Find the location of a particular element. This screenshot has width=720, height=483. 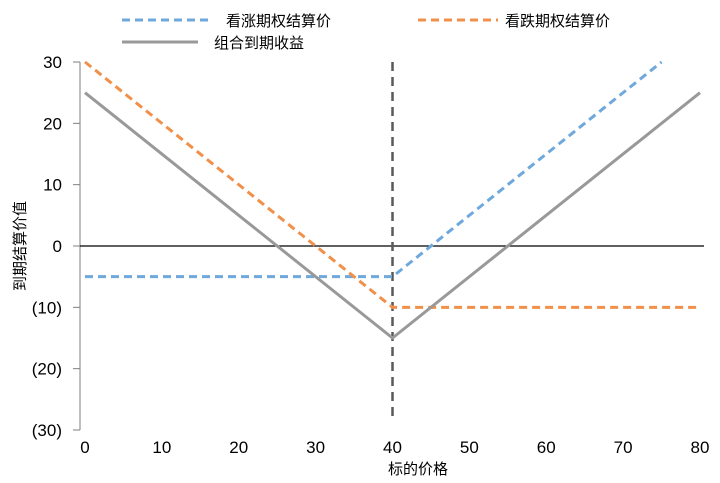

y-tick-label: 20 is located at coordinates (52, 123).